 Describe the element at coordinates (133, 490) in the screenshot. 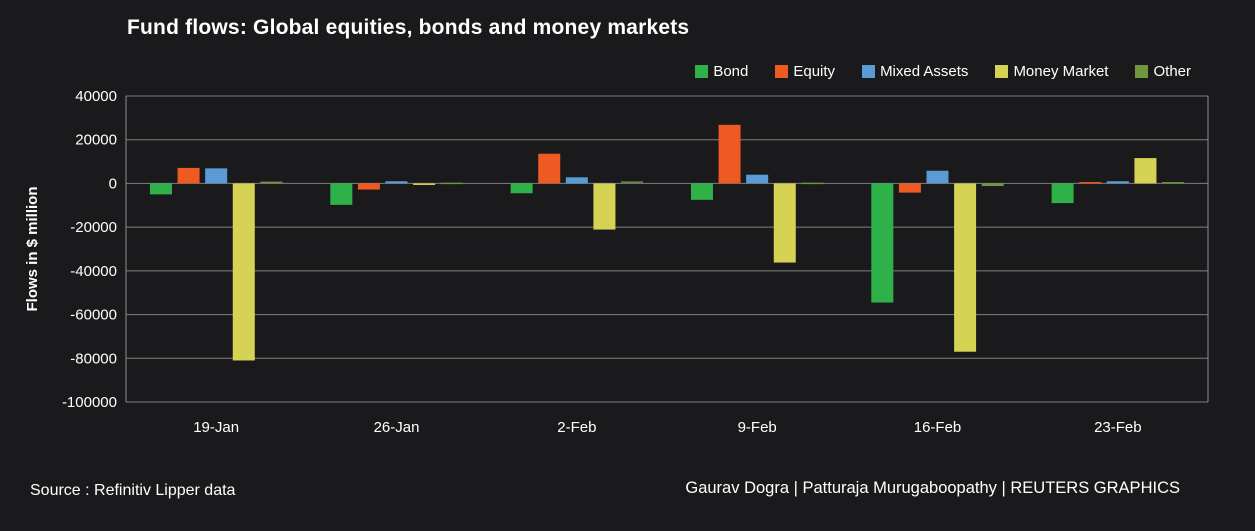

I see `source-attribution: Source : Refinitiv Lipper data` at that location.